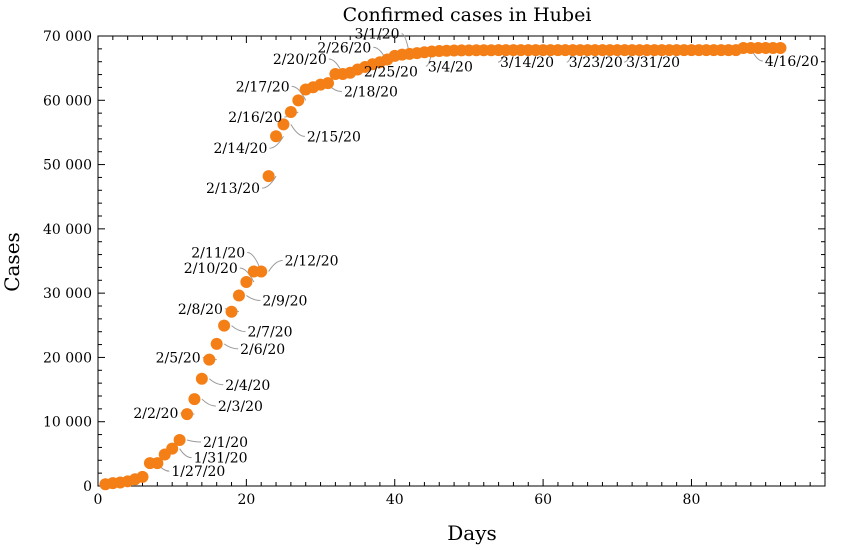 This screenshot has height=550, width=850. Describe the element at coordinates (67, 230) in the screenshot. I see `y-tick-label: 40 000` at that location.